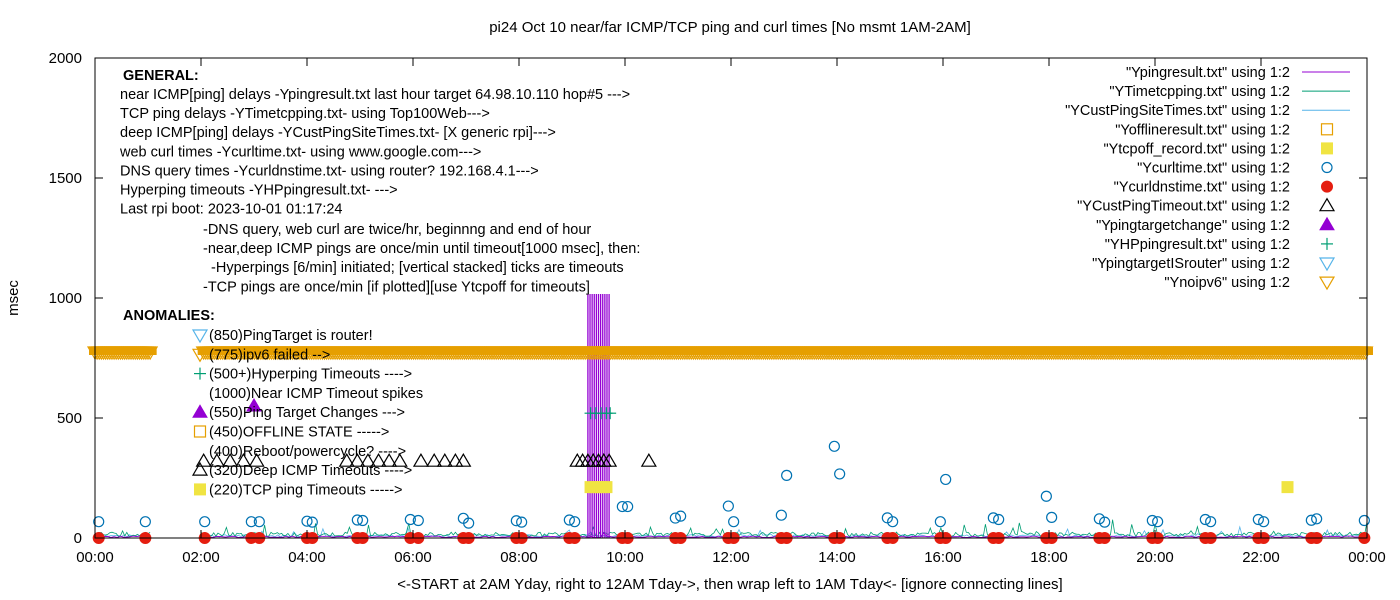 This screenshot has height=600, width=1400. I want to click on legend-entry-label: "YCustPingTimeout.txt" using 1:2, so click(1183, 207).